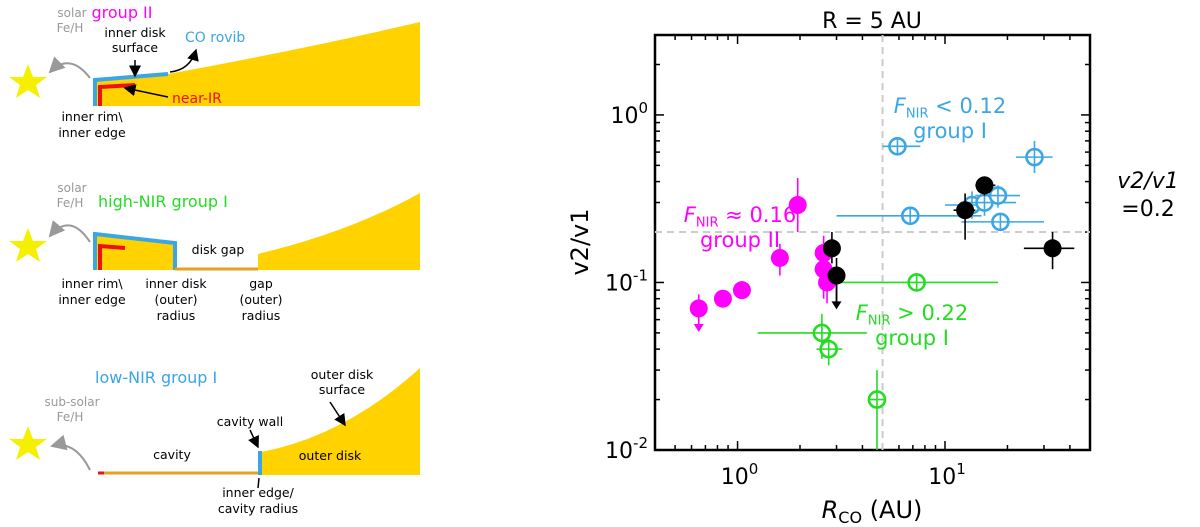  What do you see at coordinates (342, 382) in the screenshot?
I see `outer-disk-surface-label: outer disk surface` at bounding box center [342, 382].